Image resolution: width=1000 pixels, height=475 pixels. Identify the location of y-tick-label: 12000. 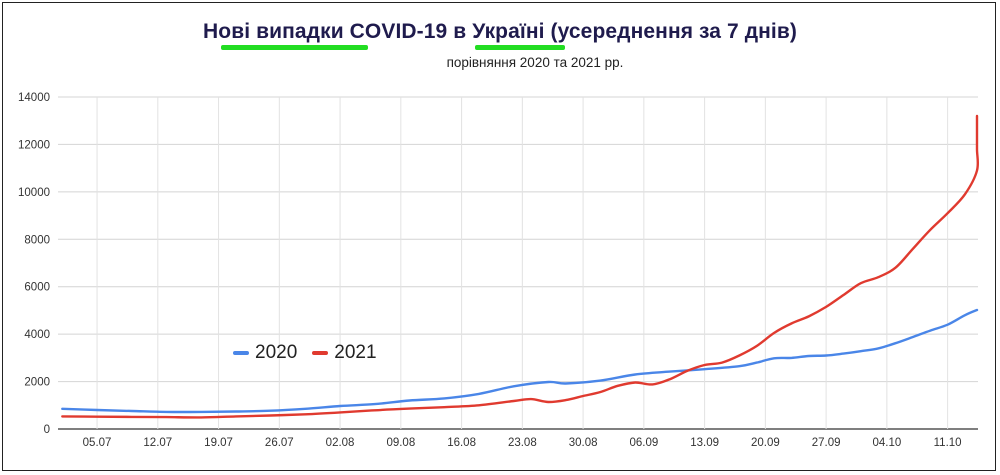
(34, 145).